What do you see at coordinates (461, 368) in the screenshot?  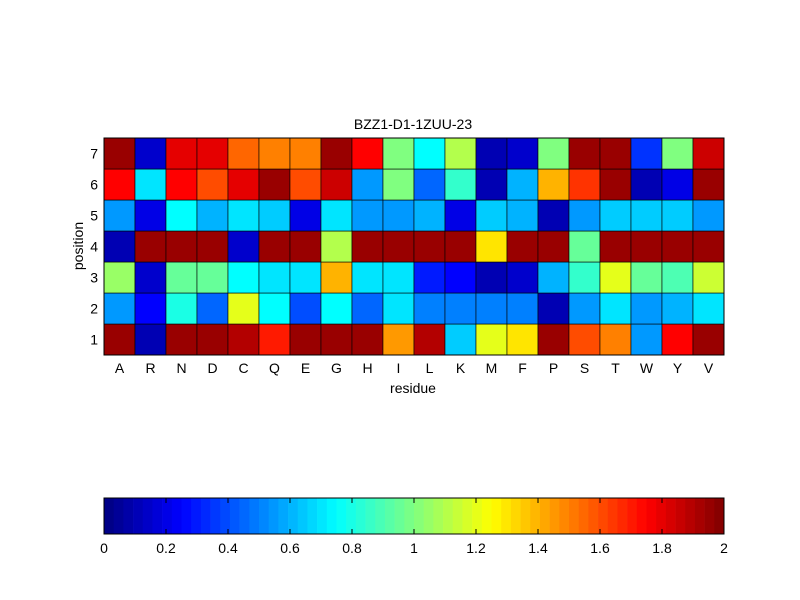 I see `x-tick-label: K` at bounding box center [461, 368].